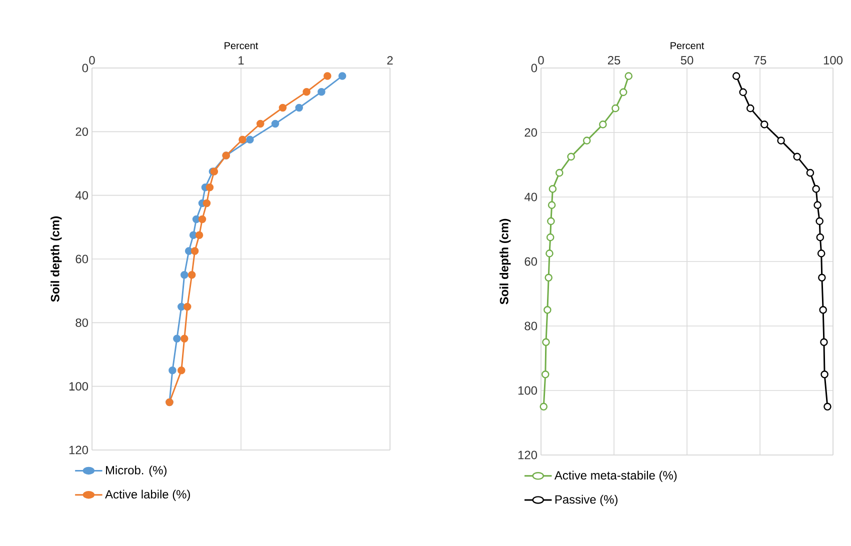  I want to click on x-tick-label: 50, so click(687, 60).